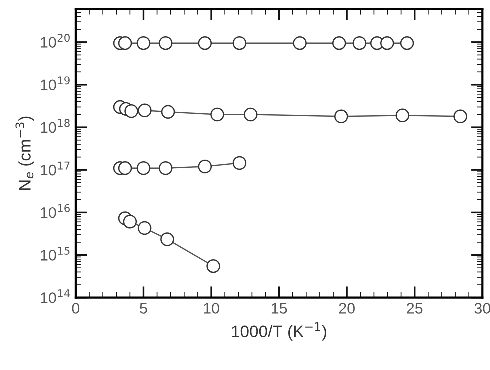 This screenshot has width=490, height=370. Describe the element at coordinates (55, 126) in the screenshot. I see `y-tick-label: 10$^{18}$` at that location.